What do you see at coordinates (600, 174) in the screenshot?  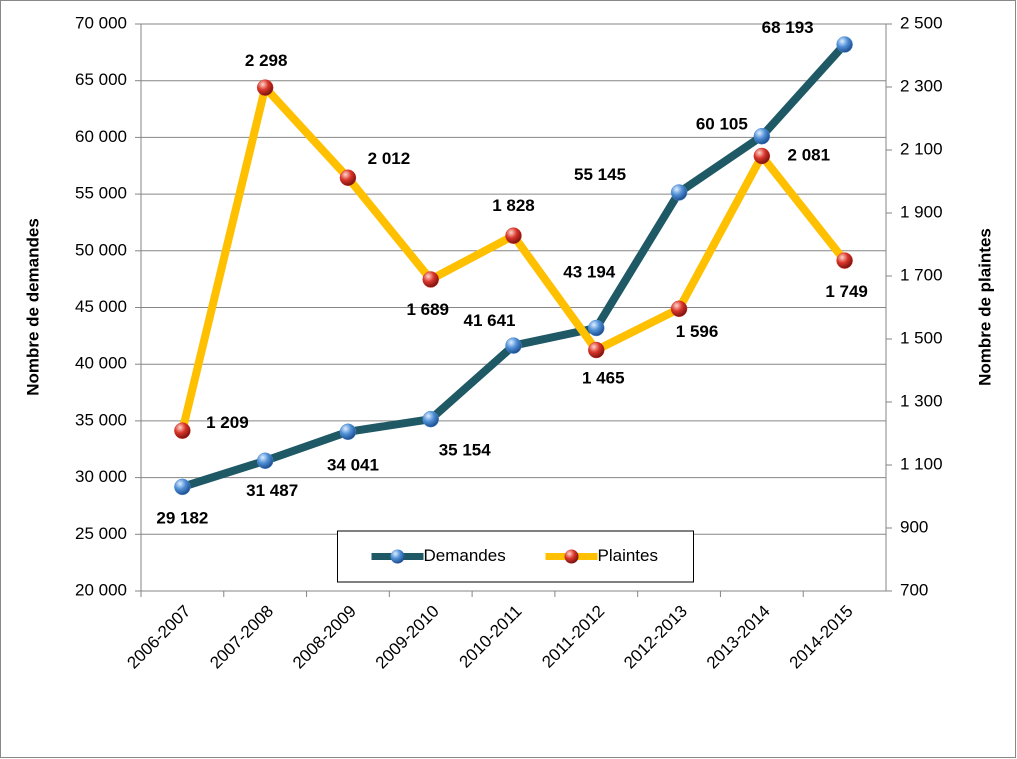 I see `data-label: 55 145` at bounding box center [600, 174].